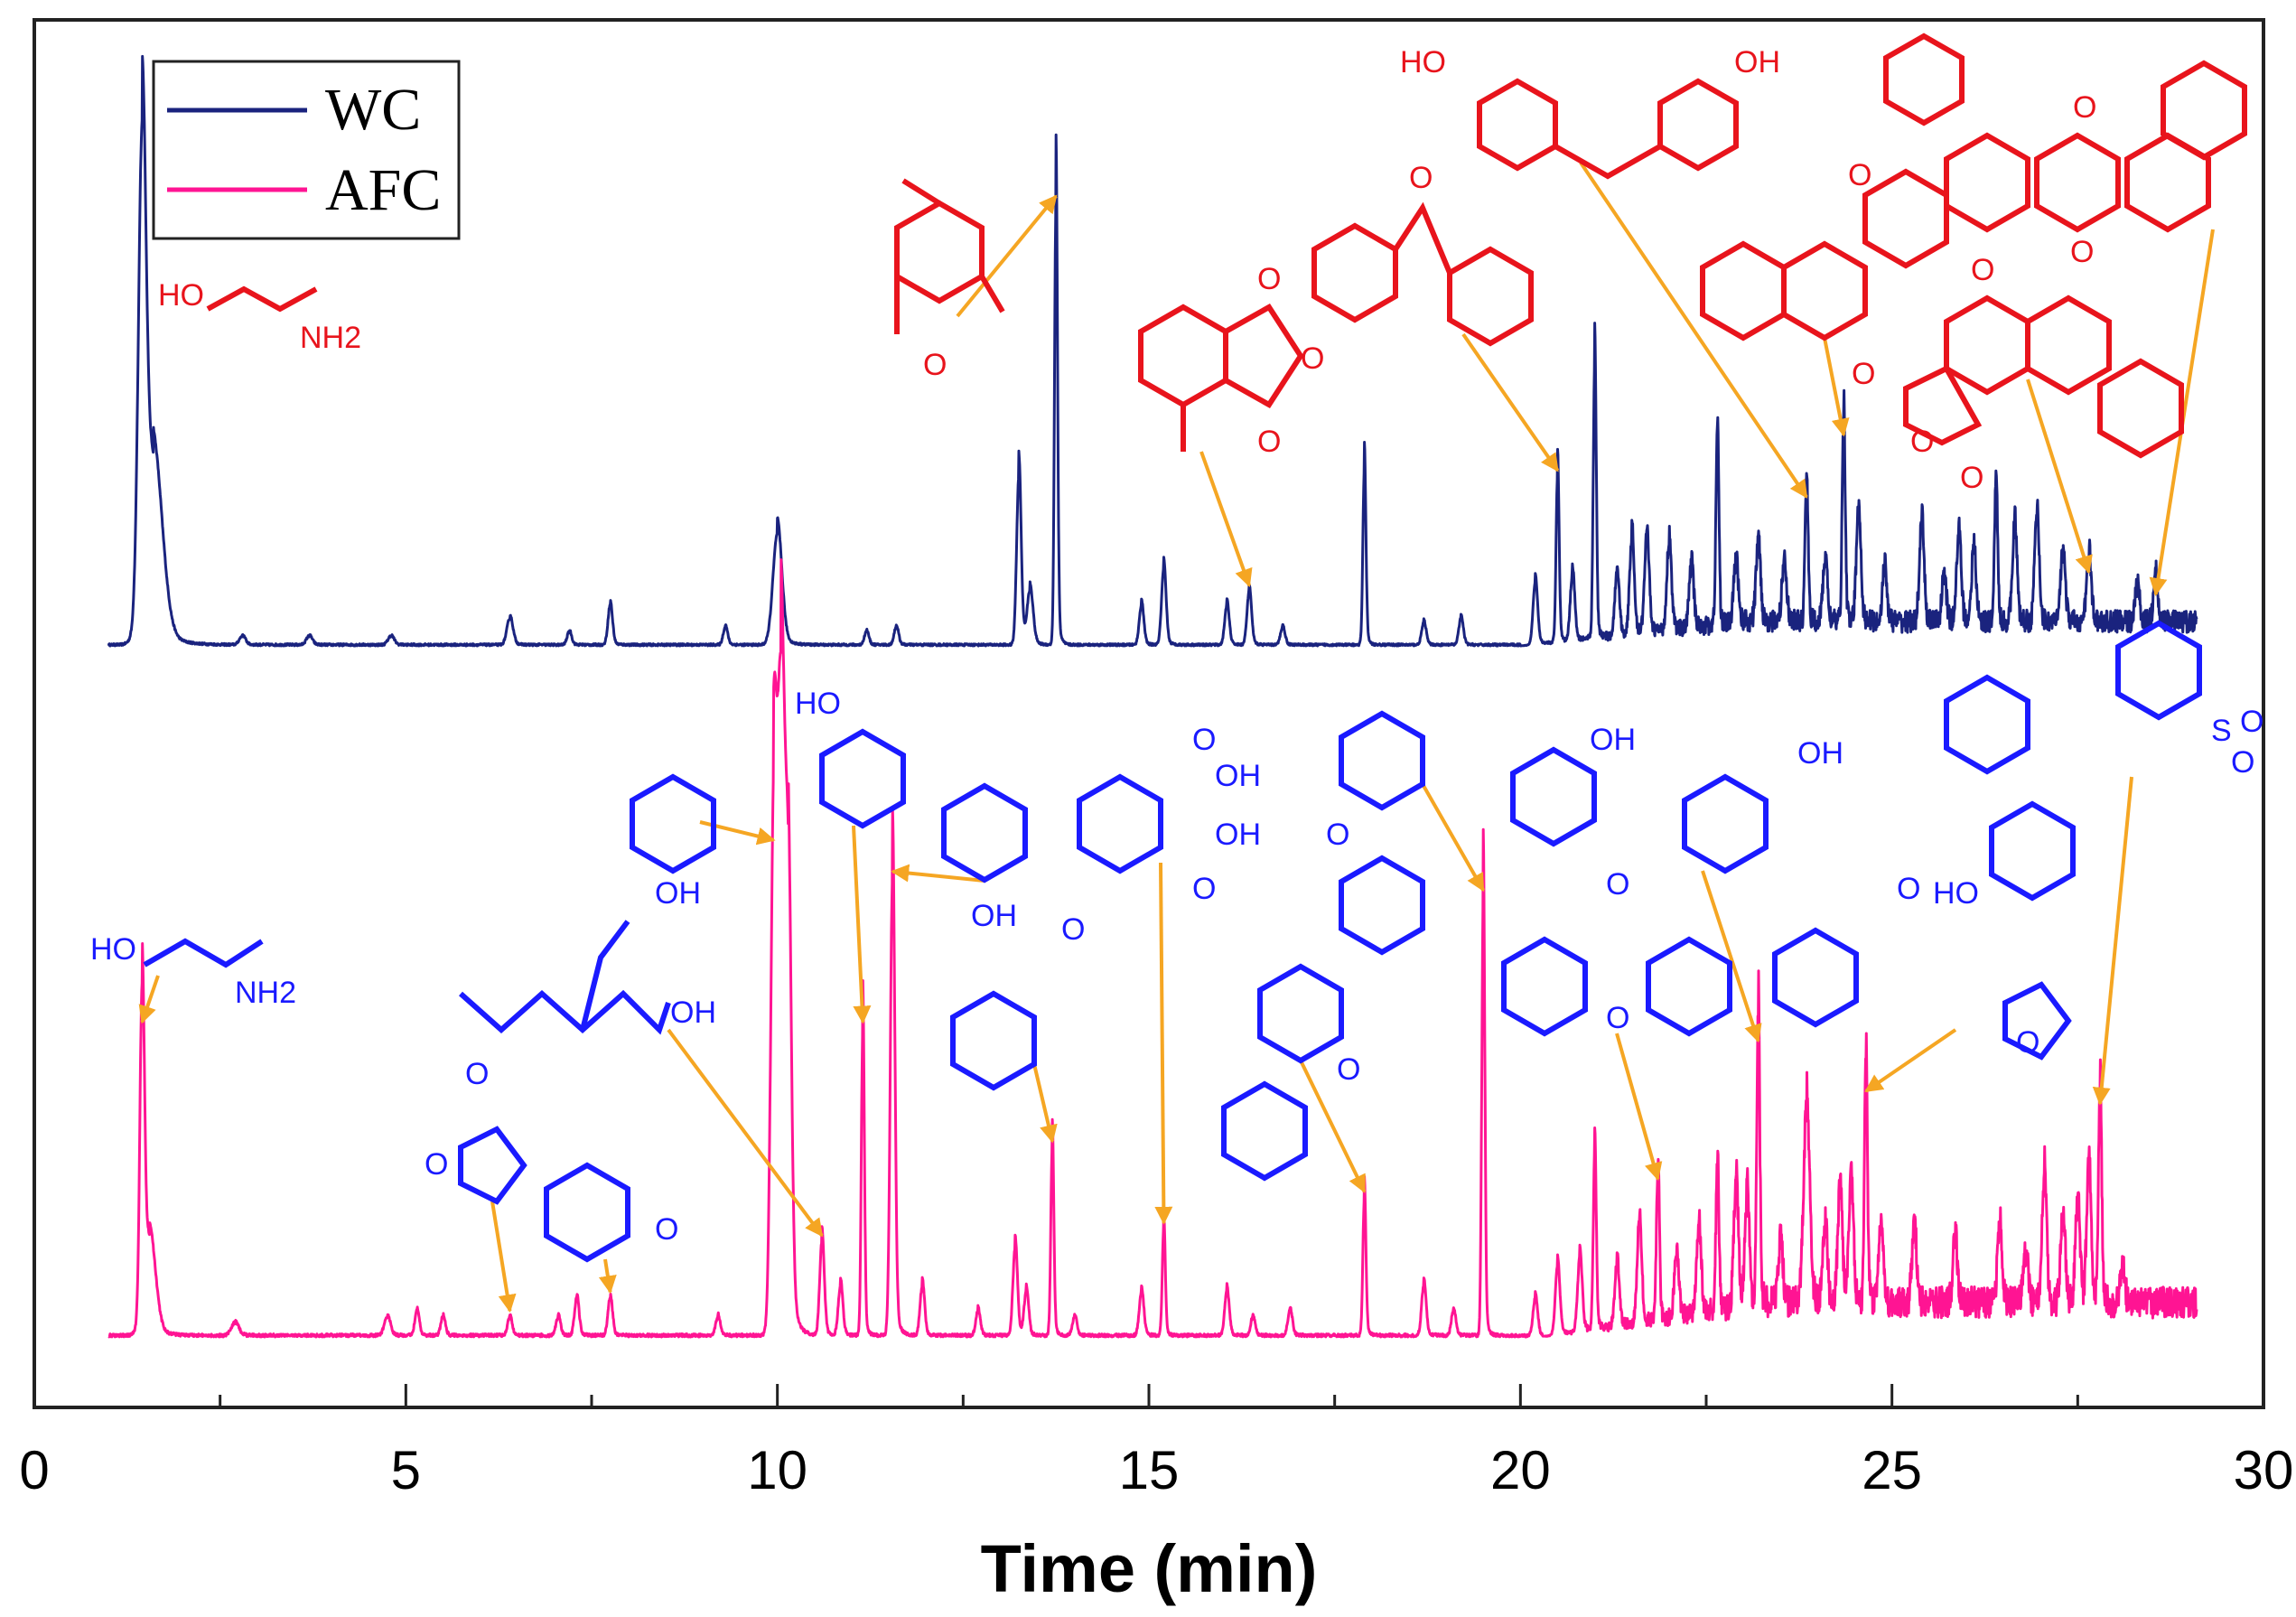  I want to click on x-axis-title: Time (min), so click(1150, 1568).